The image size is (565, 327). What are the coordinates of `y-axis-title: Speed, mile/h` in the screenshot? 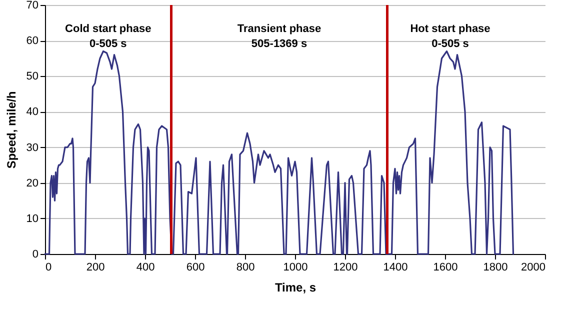 It's located at (11, 130).